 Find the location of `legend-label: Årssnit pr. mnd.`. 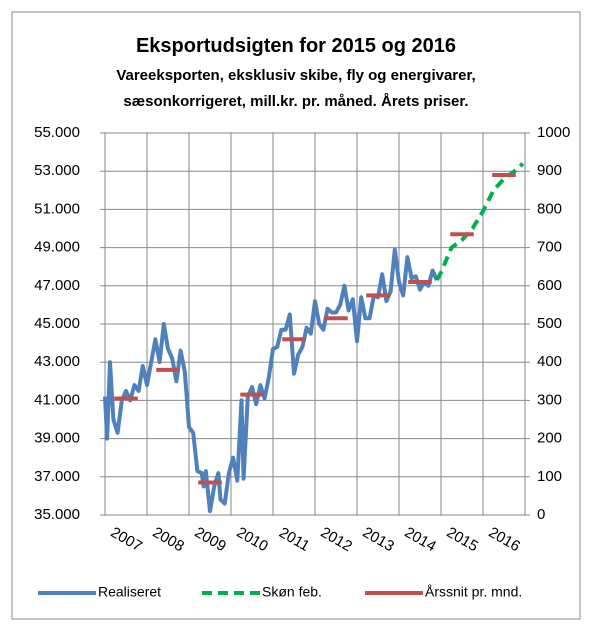

legend-label: Årssnit pr. mnd. is located at coordinates (473, 592).